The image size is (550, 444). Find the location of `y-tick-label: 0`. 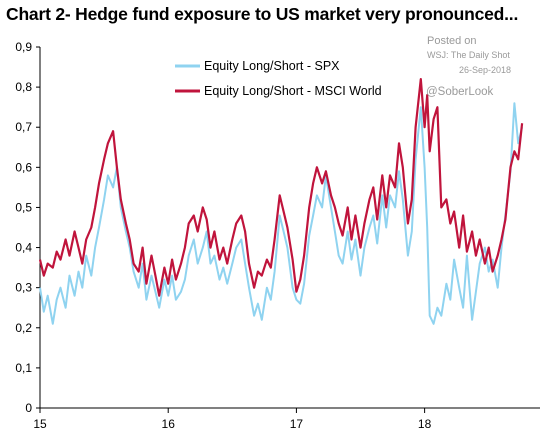

y-tick-label: 0 is located at coordinates (28, 408).